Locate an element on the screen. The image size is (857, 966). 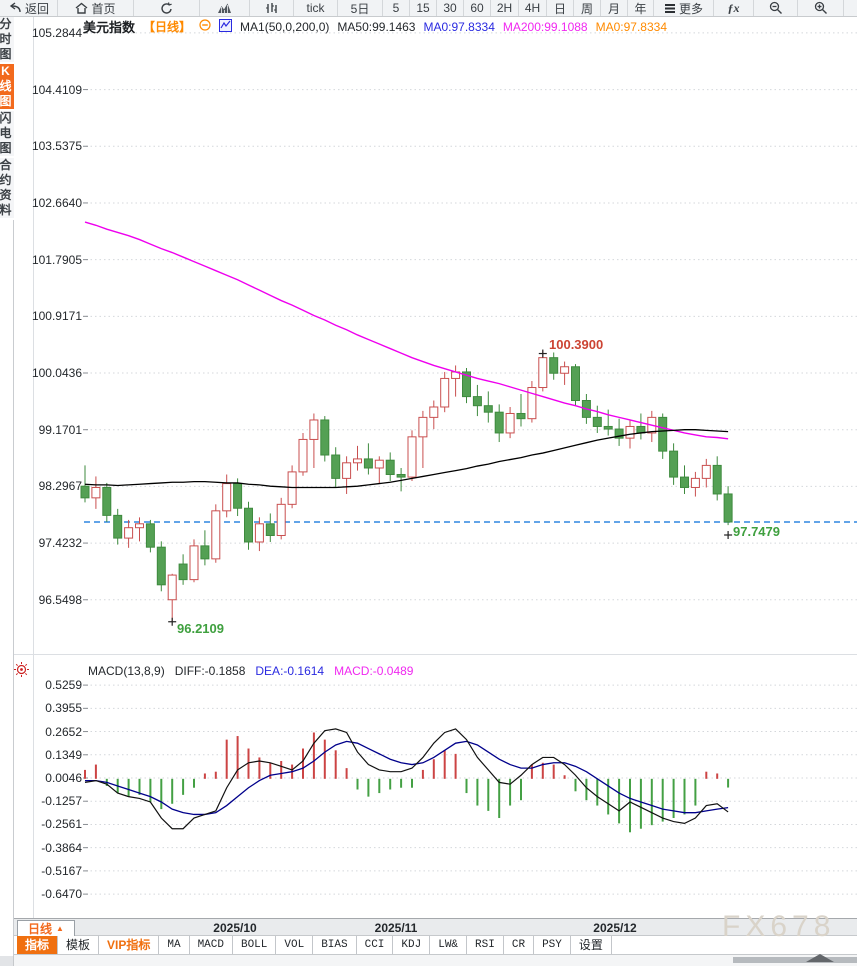
period-30-button: 30 is located at coordinates (450, 8).